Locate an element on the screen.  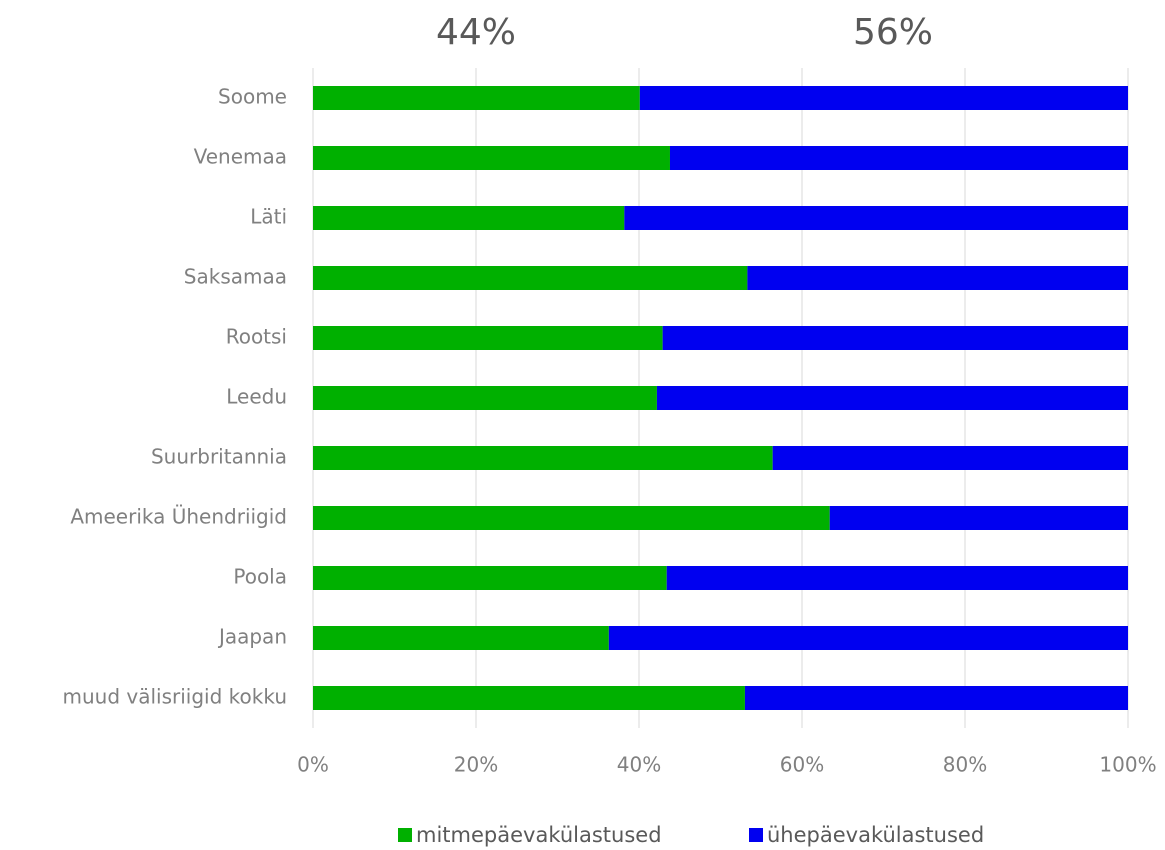
y-tick-label: Suurbritannia is located at coordinates (219, 457).